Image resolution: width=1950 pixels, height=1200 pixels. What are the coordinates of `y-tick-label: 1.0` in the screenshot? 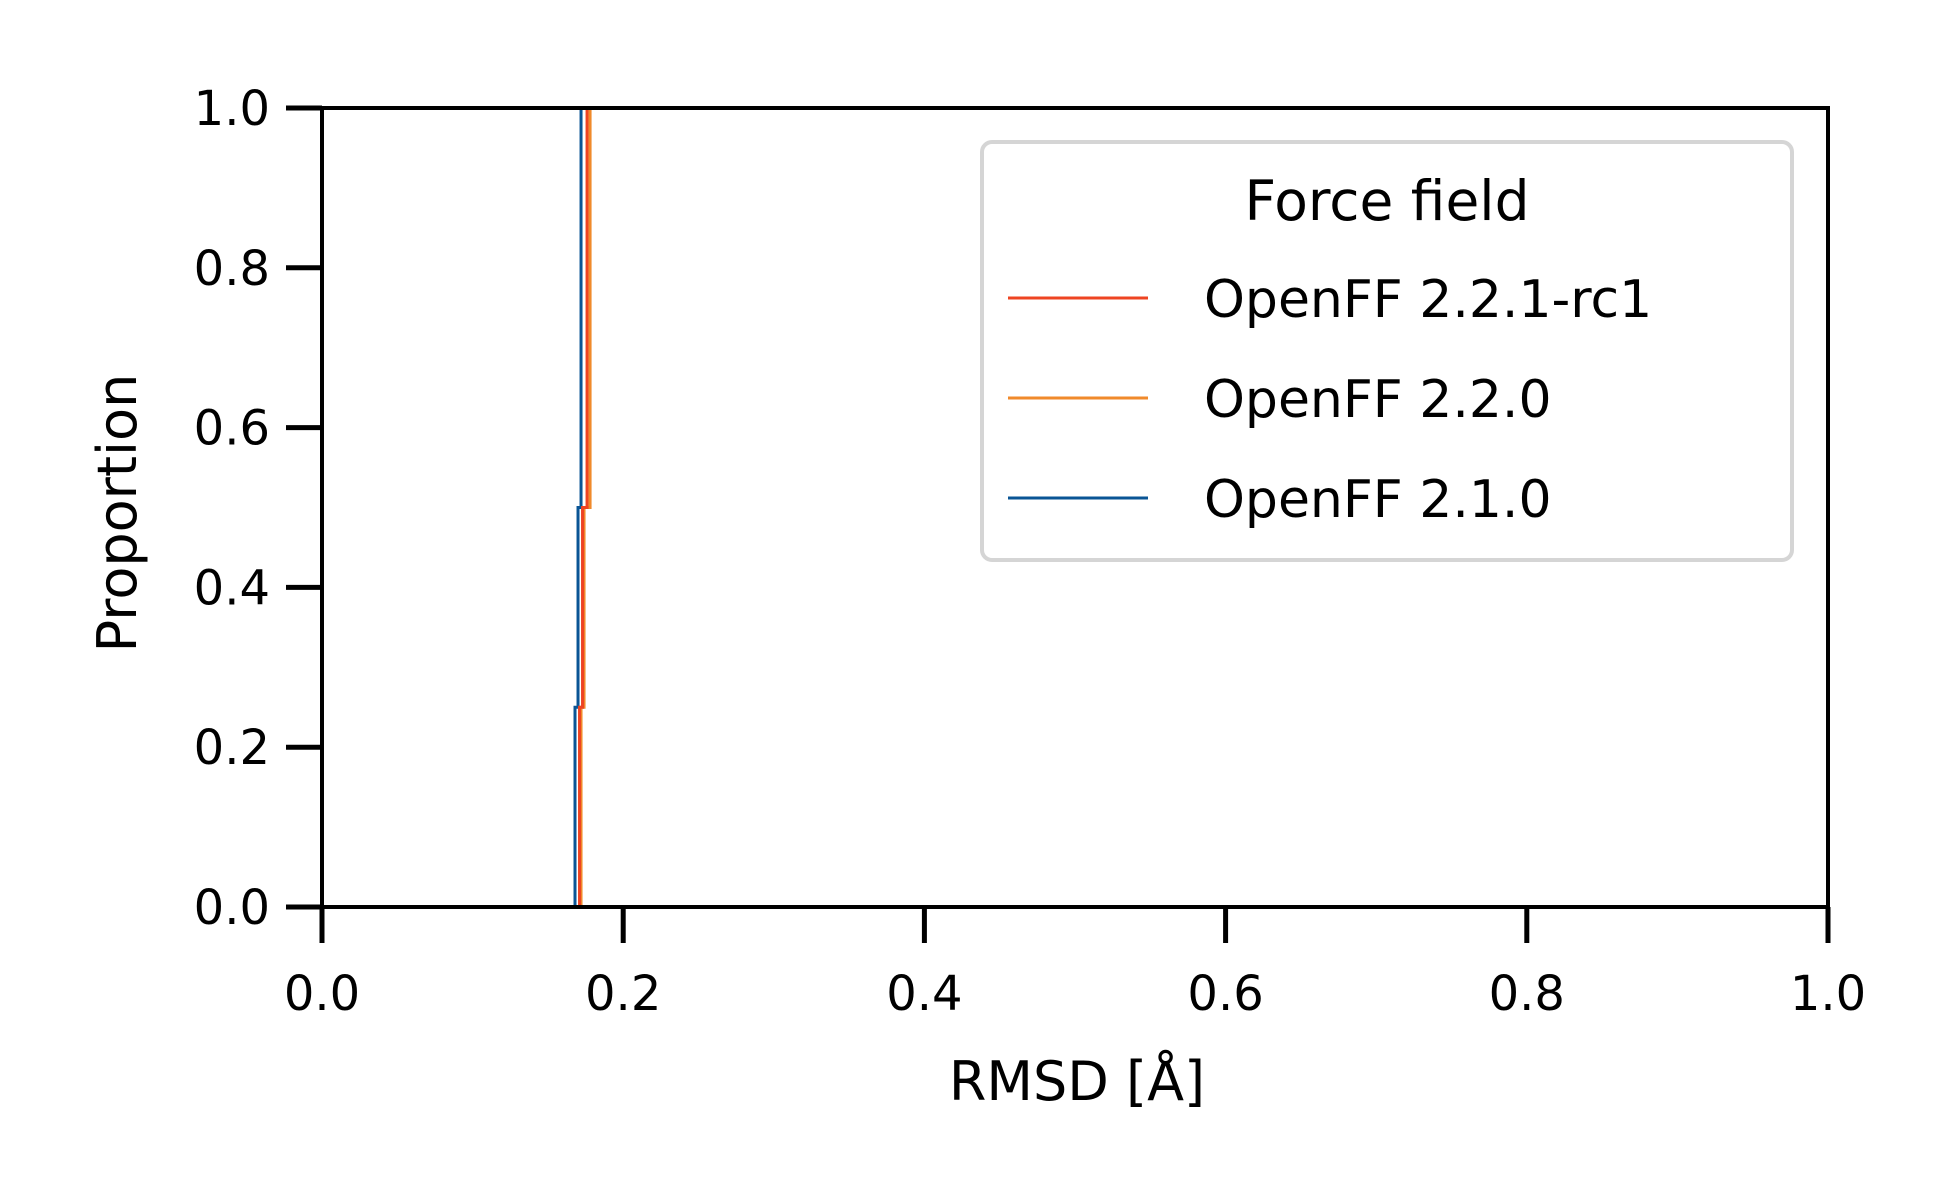 It's located at (232, 109).